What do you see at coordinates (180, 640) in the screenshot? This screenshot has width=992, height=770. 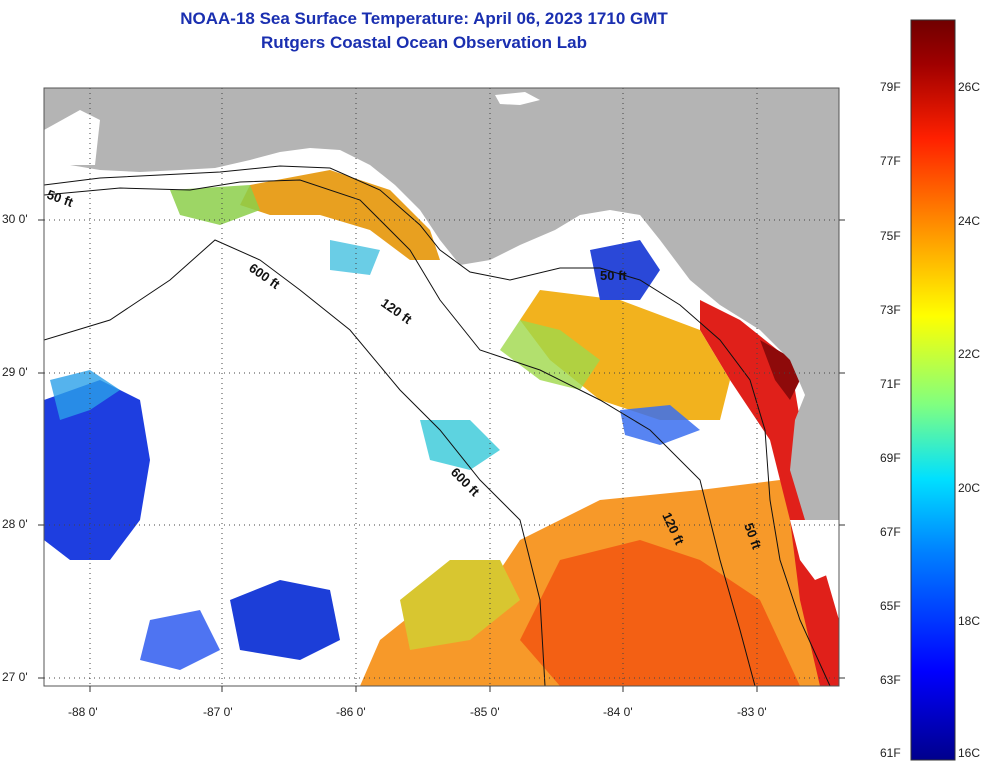 I see `sst-cold-patch-south2` at bounding box center [180, 640].